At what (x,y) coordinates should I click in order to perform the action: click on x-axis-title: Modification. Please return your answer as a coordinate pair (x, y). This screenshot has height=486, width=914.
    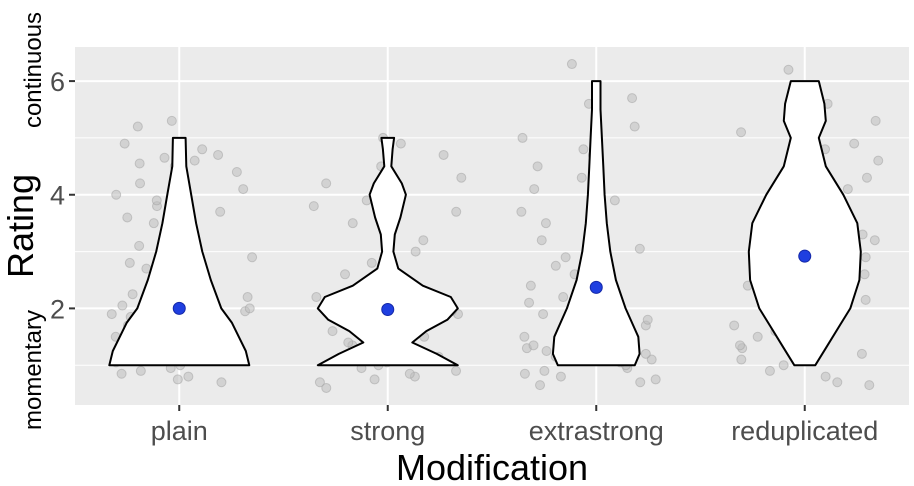
    Looking at the image, I should click on (492, 466).